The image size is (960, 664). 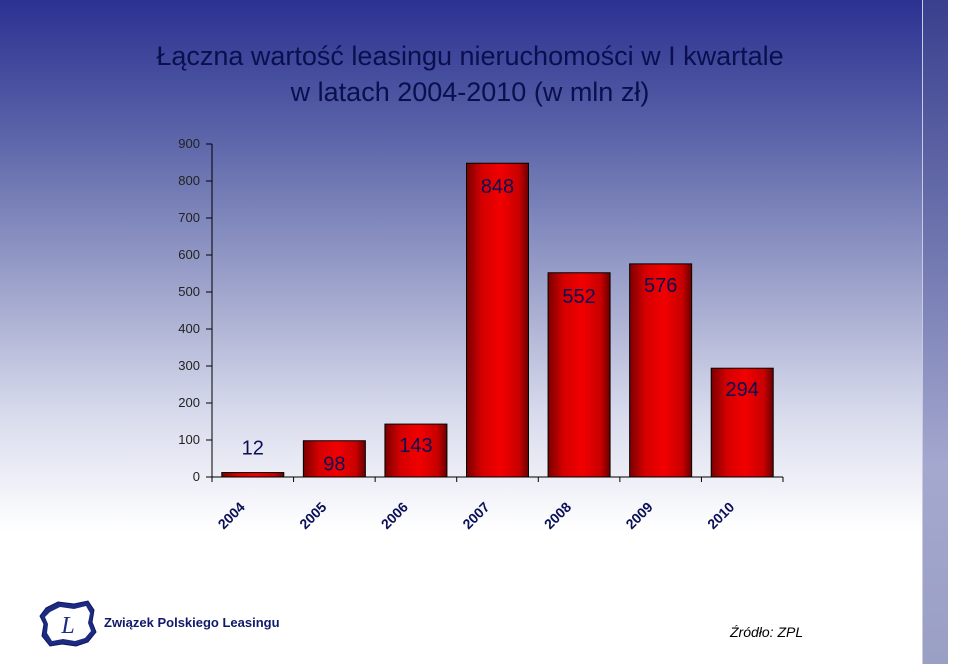 I want to click on category-label-2008: 2008, so click(x=557, y=515).